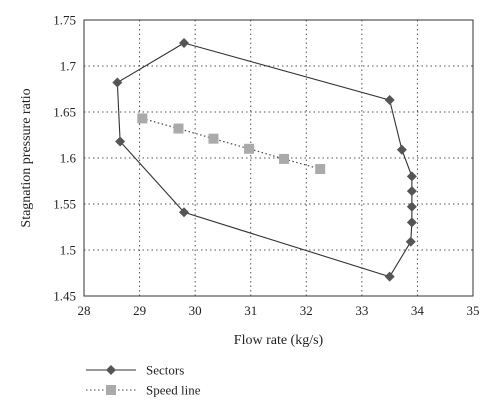 This screenshot has width=500, height=417. Describe the element at coordinates (306, 310) in the screenshot. I see `x-tick-label: 32` at that location.